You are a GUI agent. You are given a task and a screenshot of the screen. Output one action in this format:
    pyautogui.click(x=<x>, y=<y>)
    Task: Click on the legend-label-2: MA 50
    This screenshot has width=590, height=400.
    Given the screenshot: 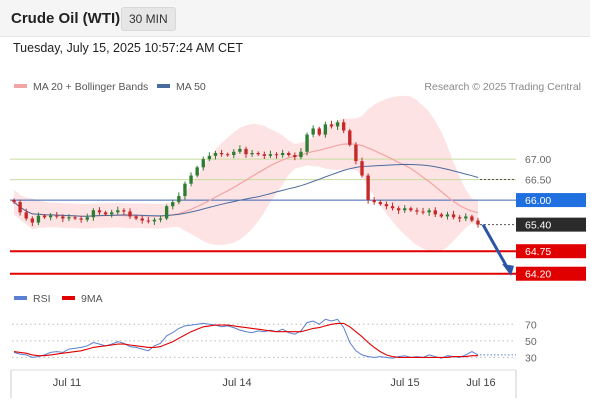 What is the action you would take?
    pyautogui.click(x=191, y=87)
    